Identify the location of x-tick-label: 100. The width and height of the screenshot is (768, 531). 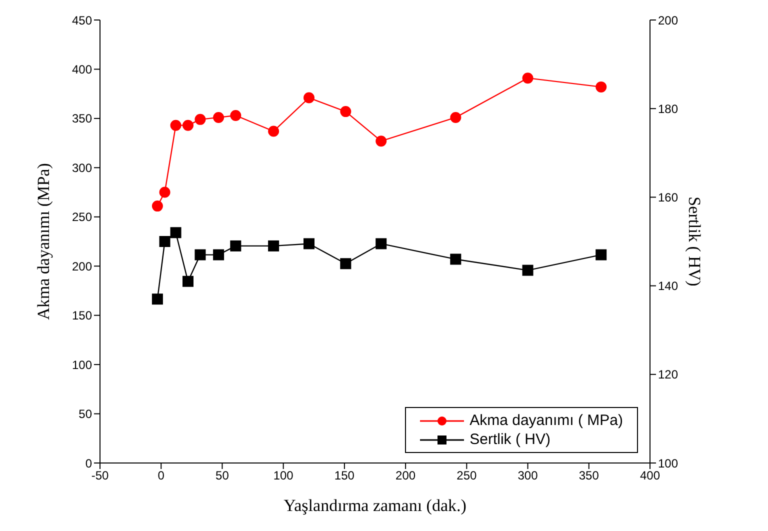
(283, 475).